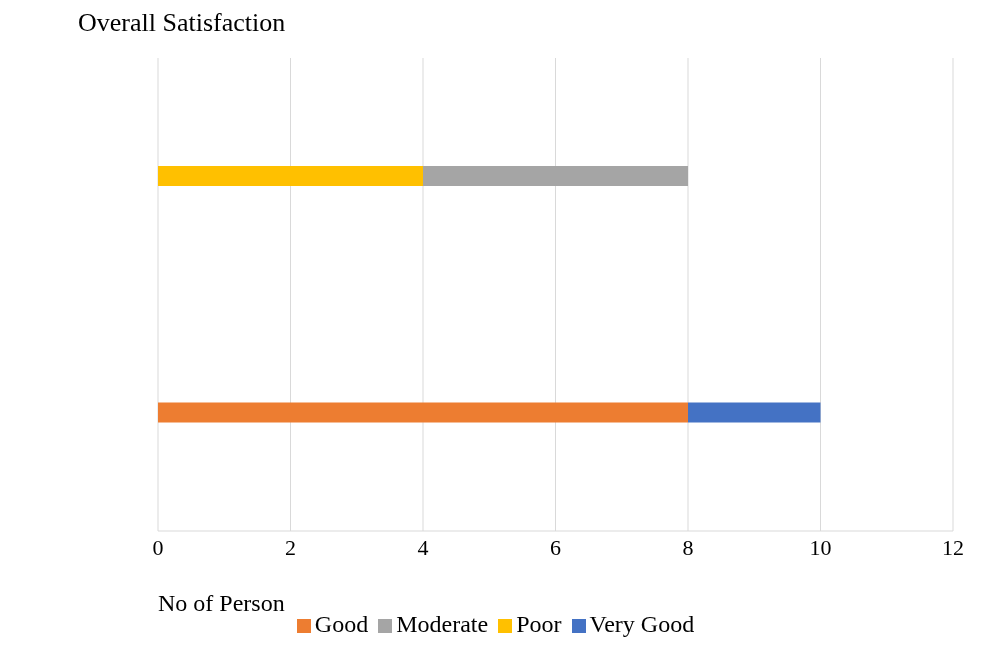 The image size is (1001, 662). I want to click on x-tick-label: 10, so click(820, 547).